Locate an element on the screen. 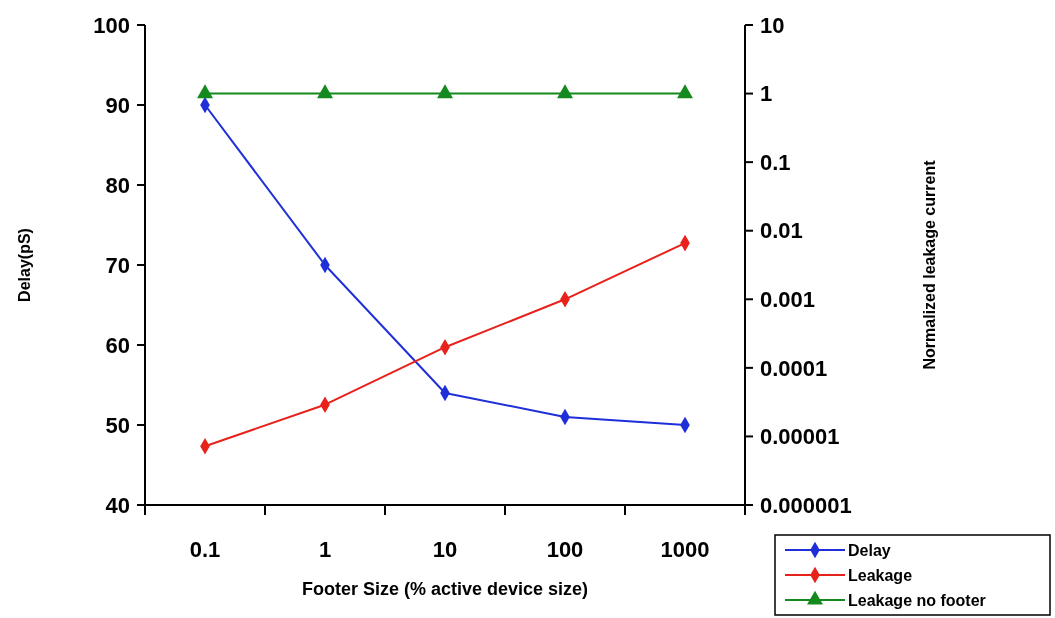 This screenshot has height=618, width=1055. y-tick-label: 60 is located at coordinates (117, 345).